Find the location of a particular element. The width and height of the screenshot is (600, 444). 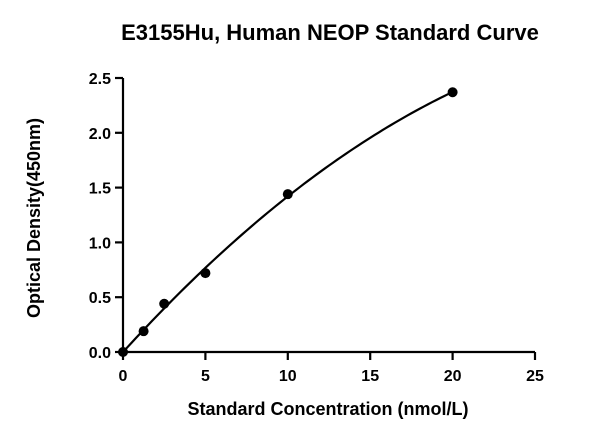

chart-title: E3155Hu, Human NEOP Standard Curve is located at coordinates (330, 32).